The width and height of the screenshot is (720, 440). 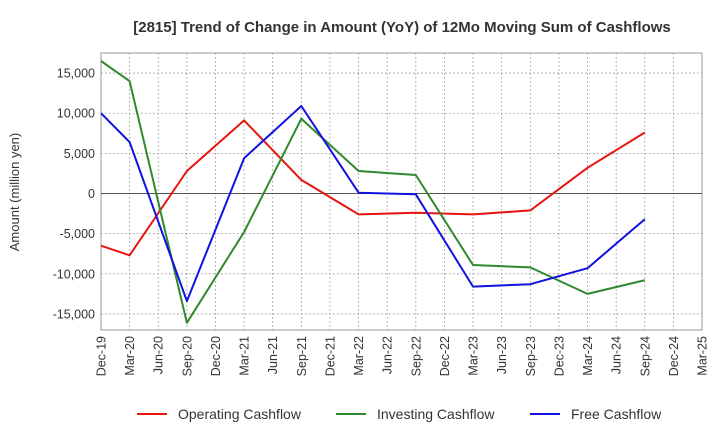 What do you see at coordinates (617, 355) in the screenshot?
I see `x-tick-label: Jun-24` at bounding box center [617, 355].